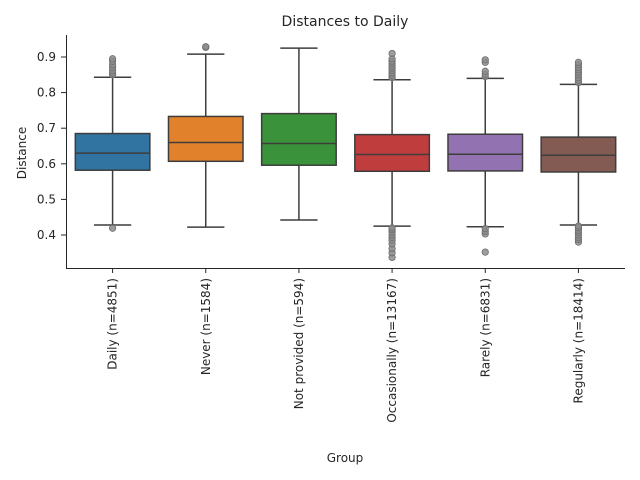 This screenshot has height=480, width=640. What do you see at coordinates (485, 327) in the screenshot?
I see `x-tick-label: Rarely (n=6831)` at bounding box center [485, 327].